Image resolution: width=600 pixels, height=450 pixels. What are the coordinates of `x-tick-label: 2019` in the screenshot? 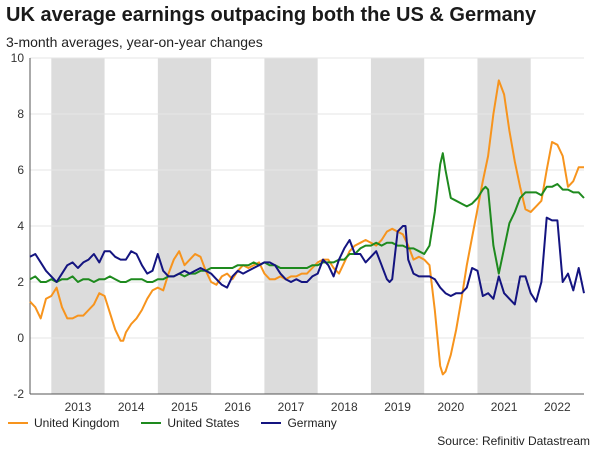 It's located at (397, 407).